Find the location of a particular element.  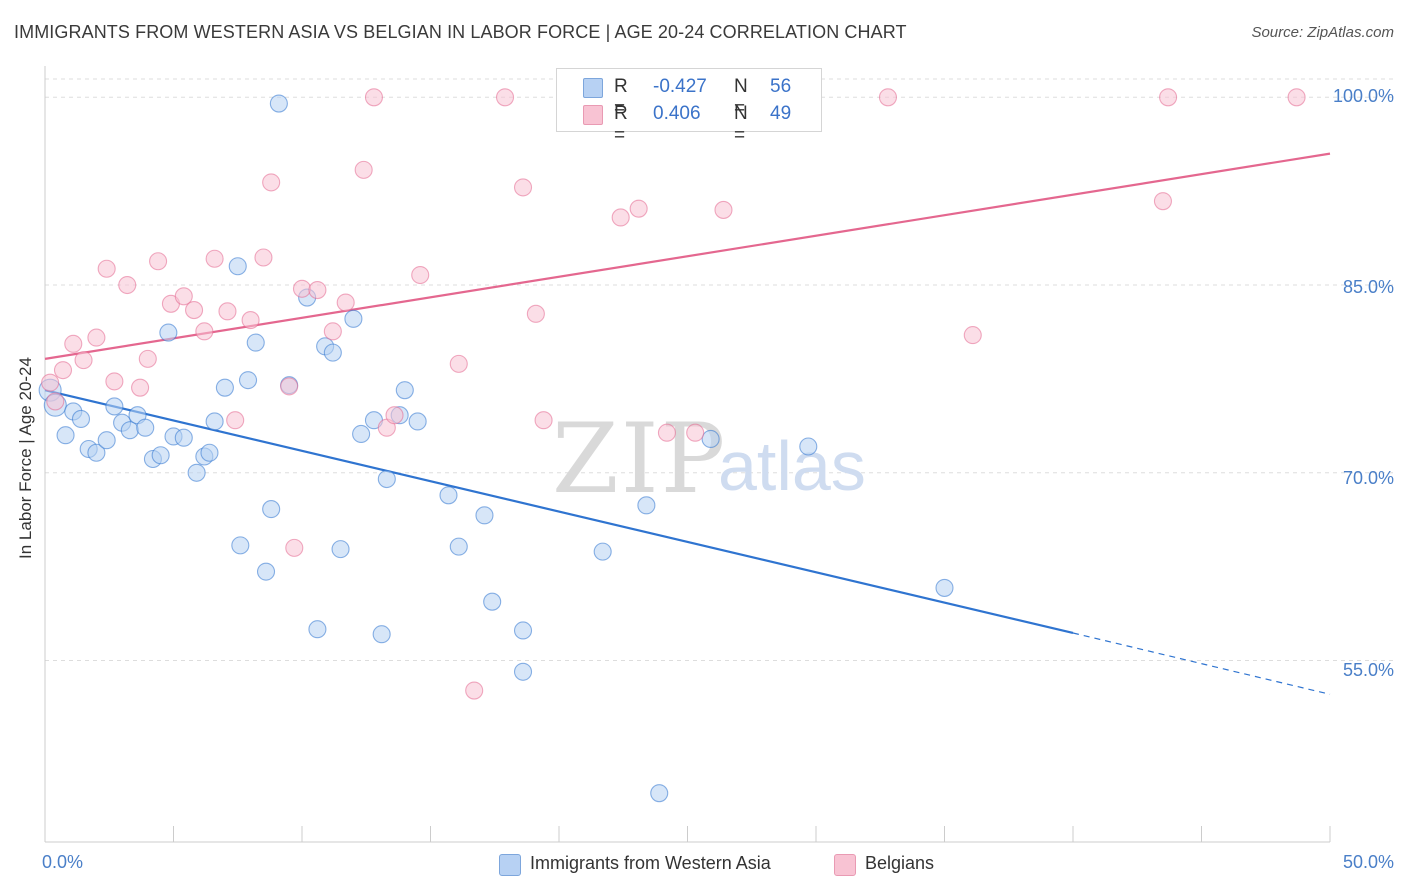

legend-pink-swatch is located at coordinates (845, 865).